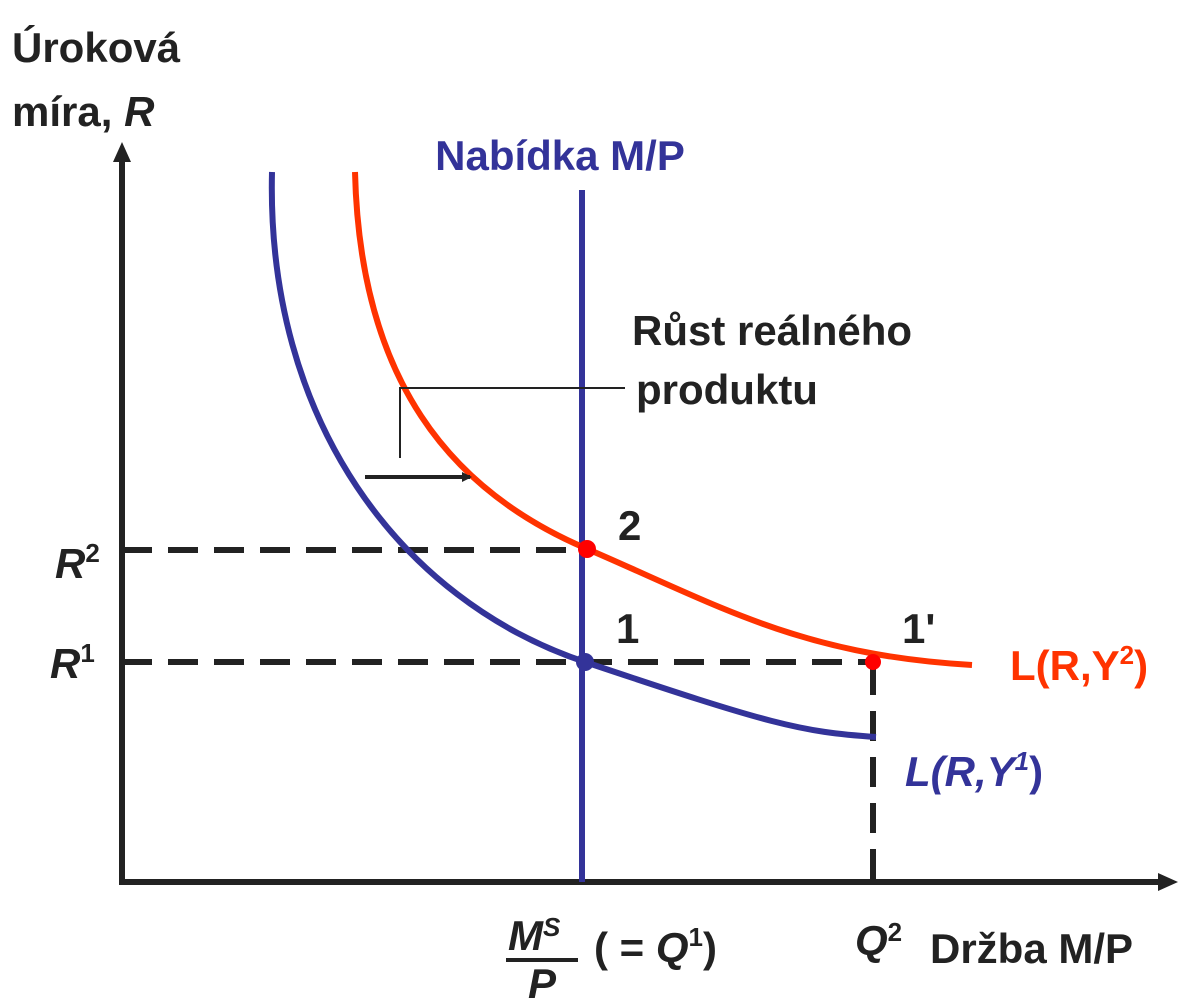 The height and width of the screenshot is (1002, 1189). I want to click on x-axis-arrow, so click(1168, 882).